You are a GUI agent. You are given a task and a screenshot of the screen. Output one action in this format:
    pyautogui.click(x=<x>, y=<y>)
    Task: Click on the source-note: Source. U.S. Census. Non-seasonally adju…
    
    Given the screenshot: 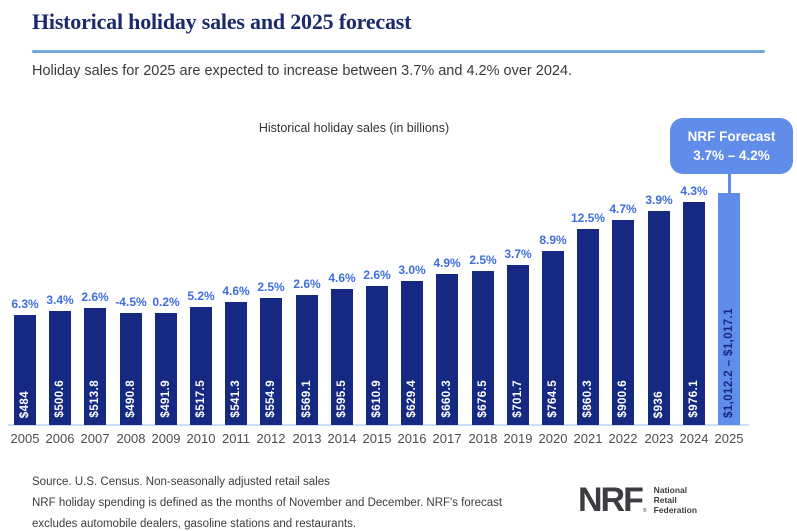 What is the action you would take?
    pyautogui.click(x=267, y=501)
    